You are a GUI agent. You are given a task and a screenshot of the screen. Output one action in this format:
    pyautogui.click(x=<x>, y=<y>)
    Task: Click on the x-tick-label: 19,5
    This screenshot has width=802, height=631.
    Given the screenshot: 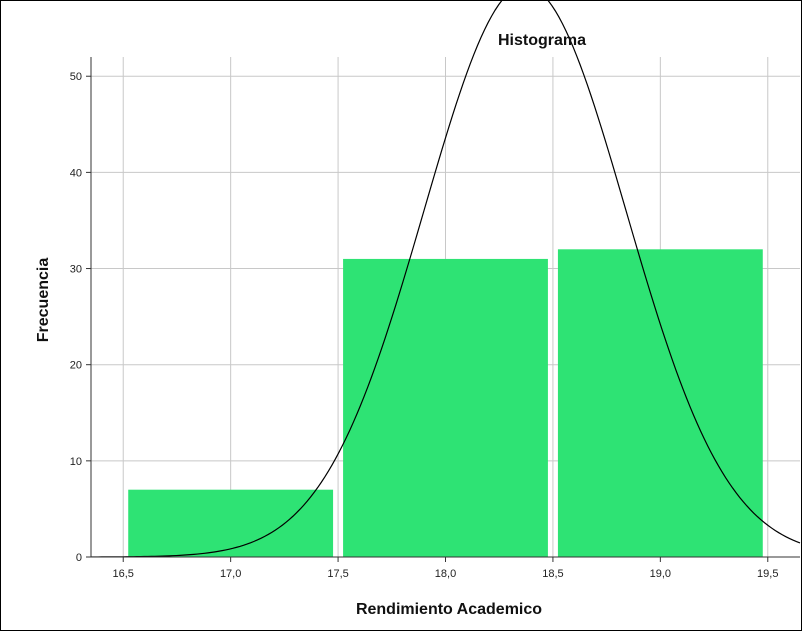 What is the action you would take?
    pyautogui.click(x=767, y=574)
    